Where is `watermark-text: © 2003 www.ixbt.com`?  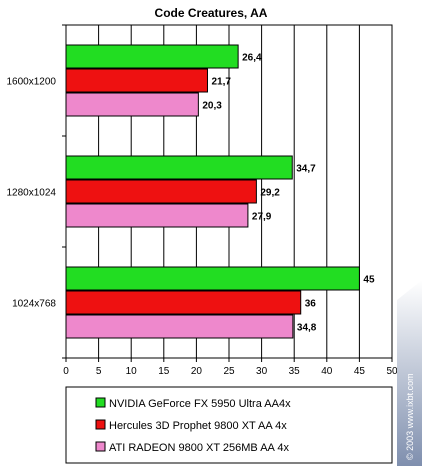 watermark-text: © 2003 www.ixbt.com is located at coordinates (410, 416).